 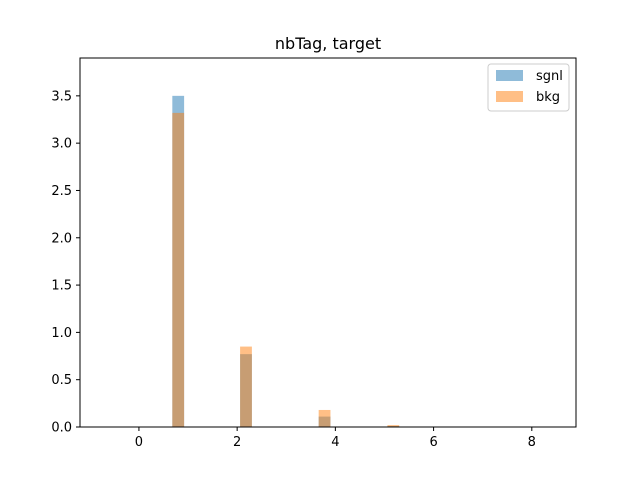 I want to click on legend-swatch-sgnl, so click(x=509, y=75).